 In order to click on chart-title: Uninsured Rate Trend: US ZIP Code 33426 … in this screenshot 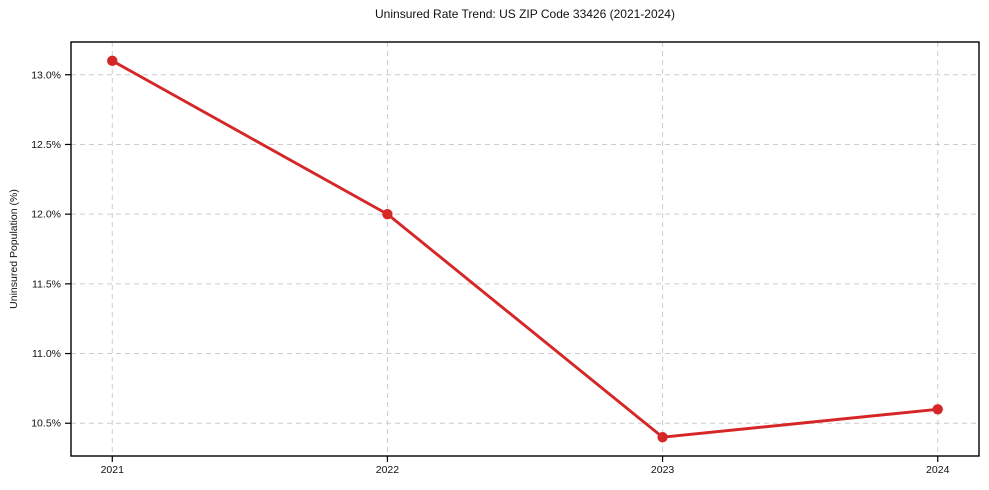, I will do `click(525, 14)`.